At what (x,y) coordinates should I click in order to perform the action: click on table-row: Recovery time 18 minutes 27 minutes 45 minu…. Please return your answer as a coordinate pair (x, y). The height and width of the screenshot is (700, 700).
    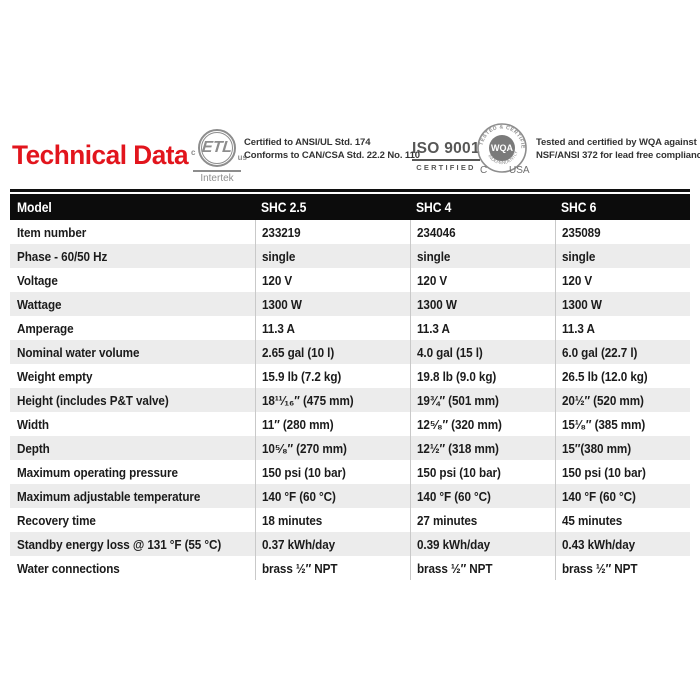
    Looking at the image, I should click on (350, 520).